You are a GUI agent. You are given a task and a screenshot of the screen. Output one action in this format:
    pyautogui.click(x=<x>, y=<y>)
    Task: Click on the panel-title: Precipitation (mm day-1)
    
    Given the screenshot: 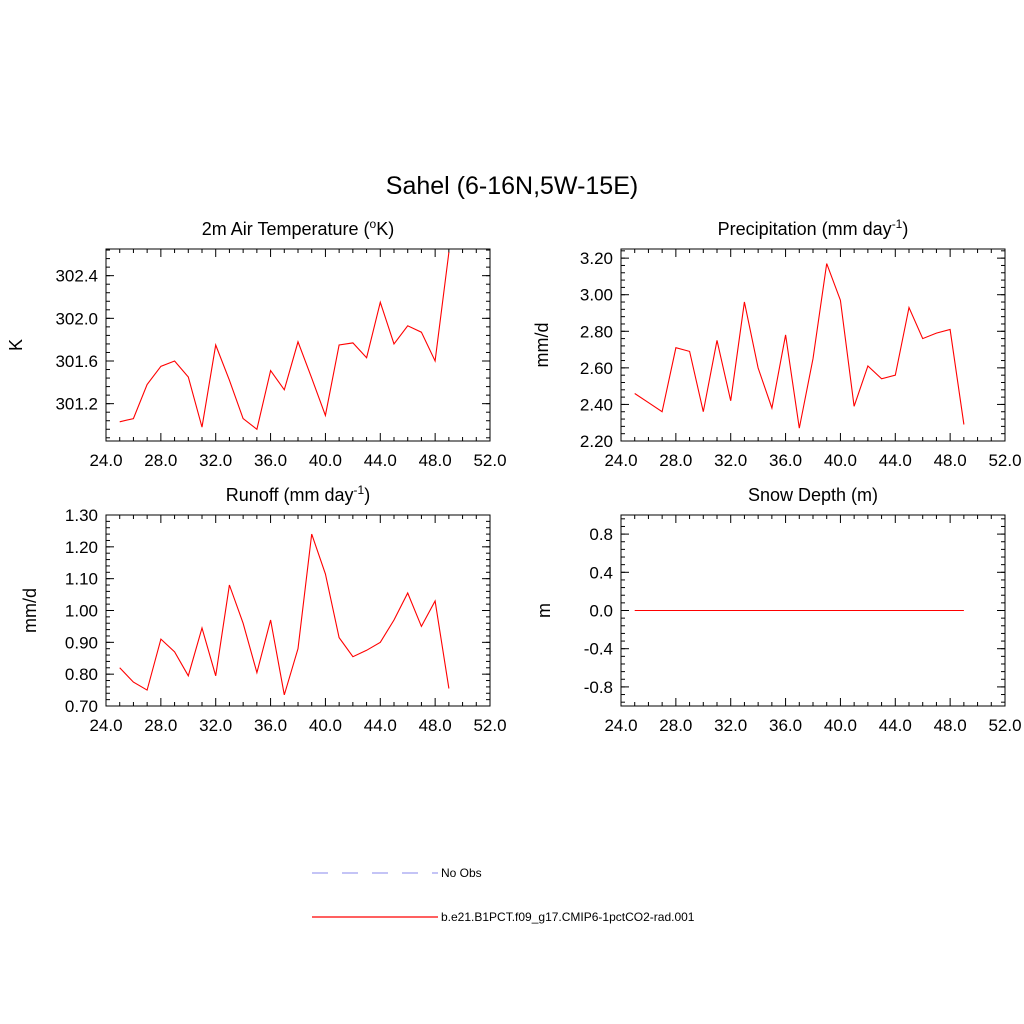 What is the action you would take?
    pyautogui.click(x=813, y=228)
    